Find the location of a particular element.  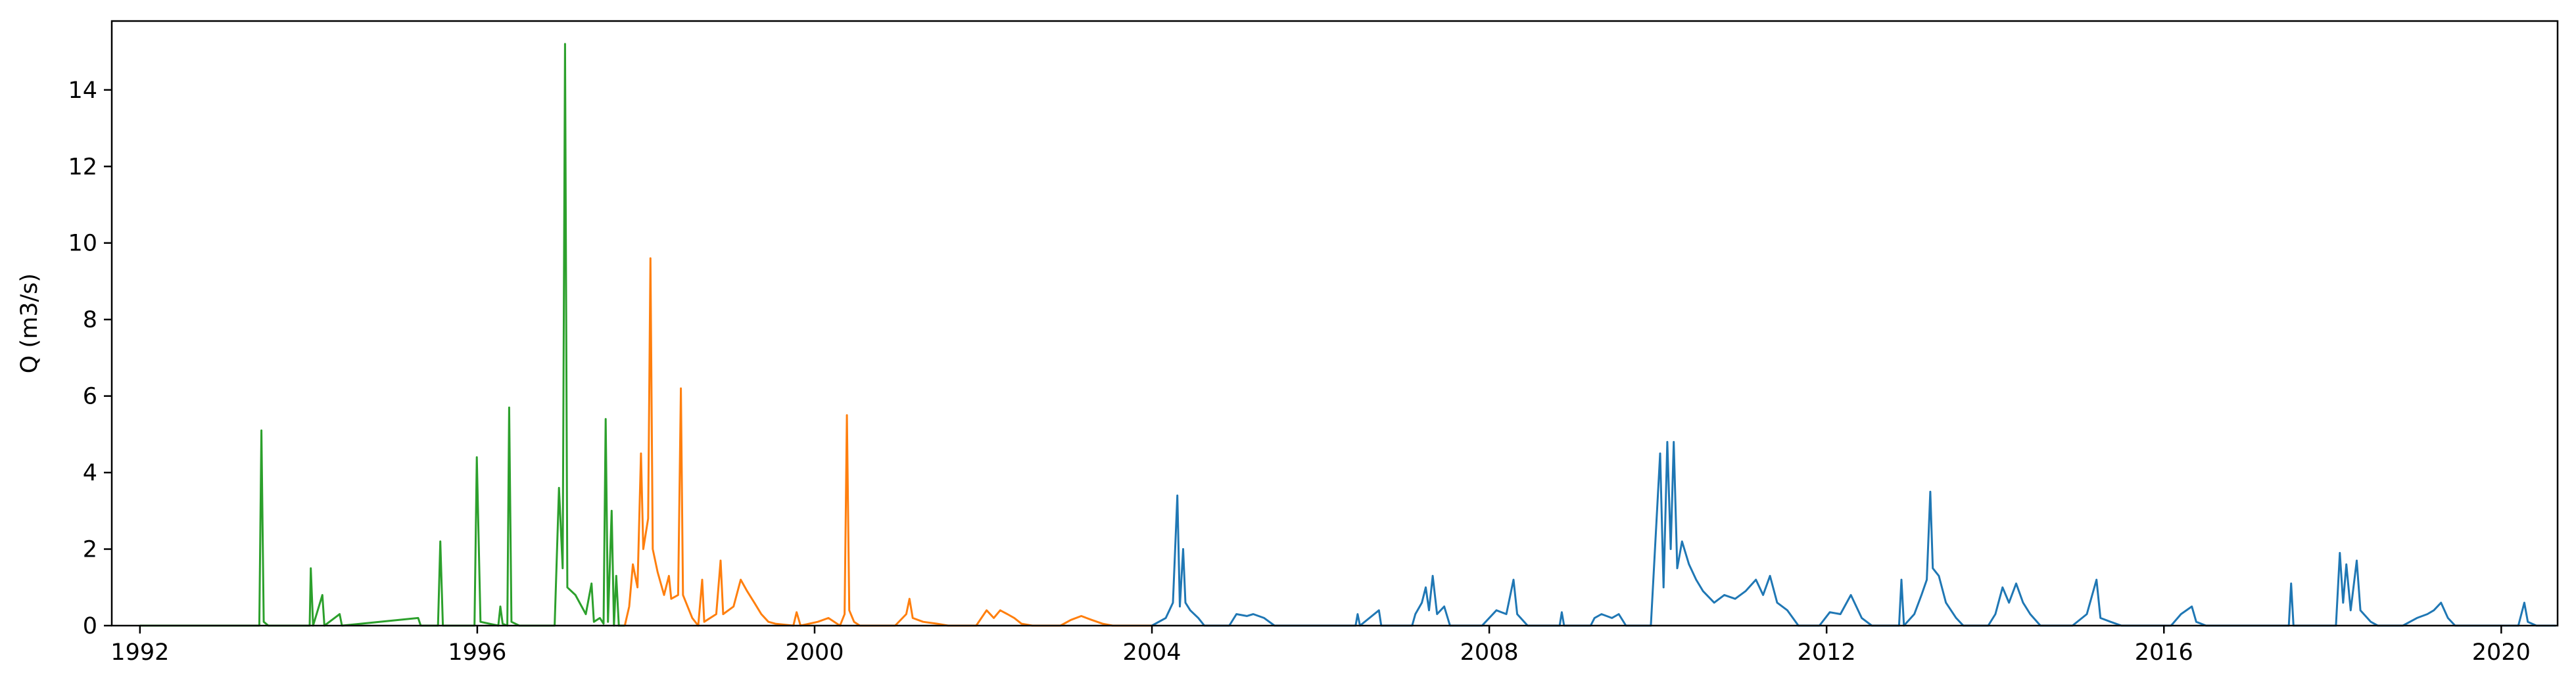

x-tick-label: 2016 is located at coordinates (2164, 652).